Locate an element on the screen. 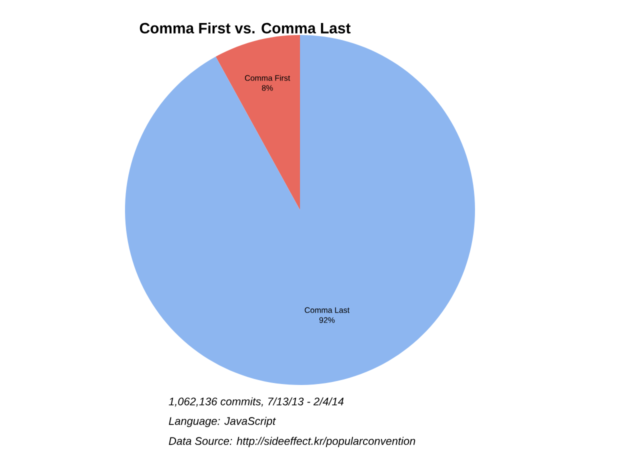 This screenshot has height=465, width=620. text: 1,062,136 commits, 7/13/13 - 2/4/14 is located at coordinates (256, 402).